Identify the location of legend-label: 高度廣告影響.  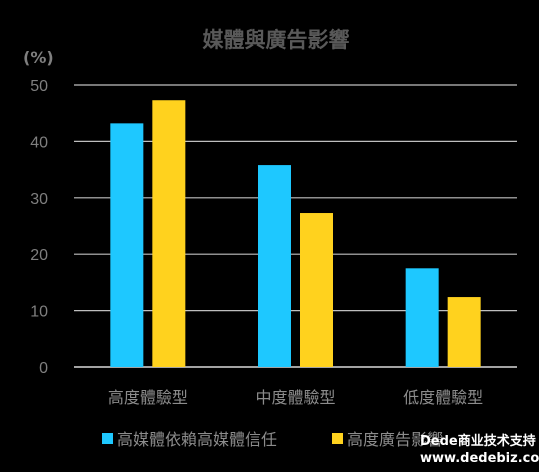
(395, 439).